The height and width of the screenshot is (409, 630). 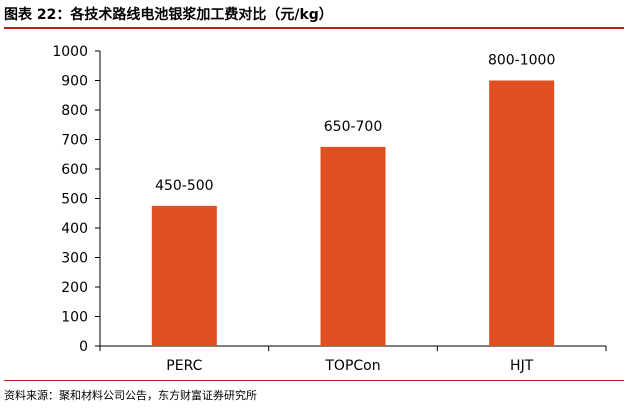 I want to click on data-label: 800-1000, so click(x=521, y=61).